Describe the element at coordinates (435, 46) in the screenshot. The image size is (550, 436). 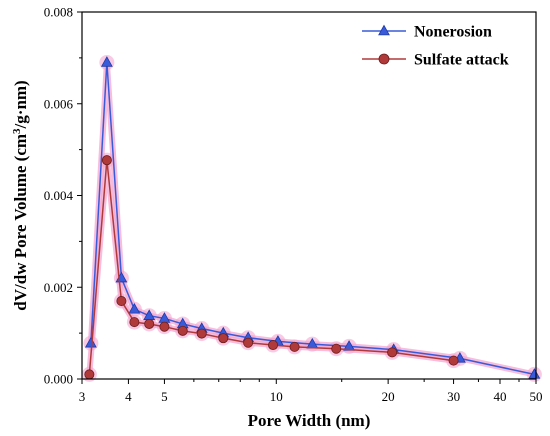
I see `legend: Nonerosion Sulfate attack` at that location.